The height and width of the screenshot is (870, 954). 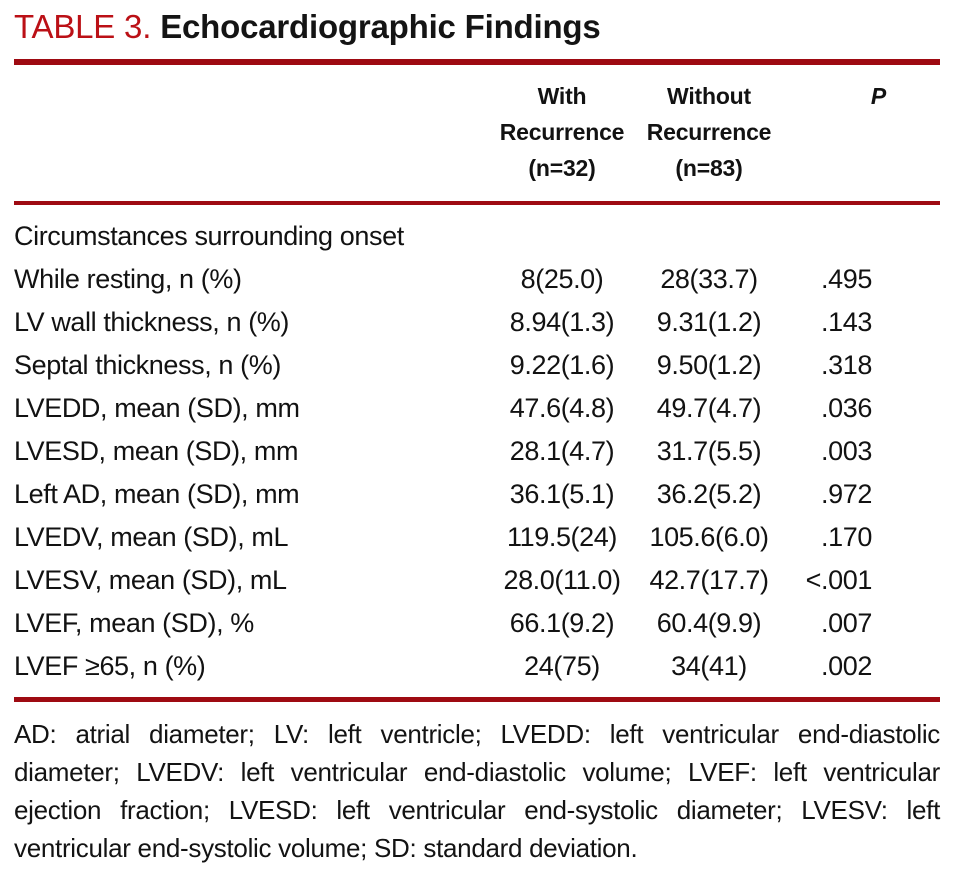 What do you see at coordinates (846, 365) in the screenshot?
I see `p-value: .318` at bounding box center [846, 365].